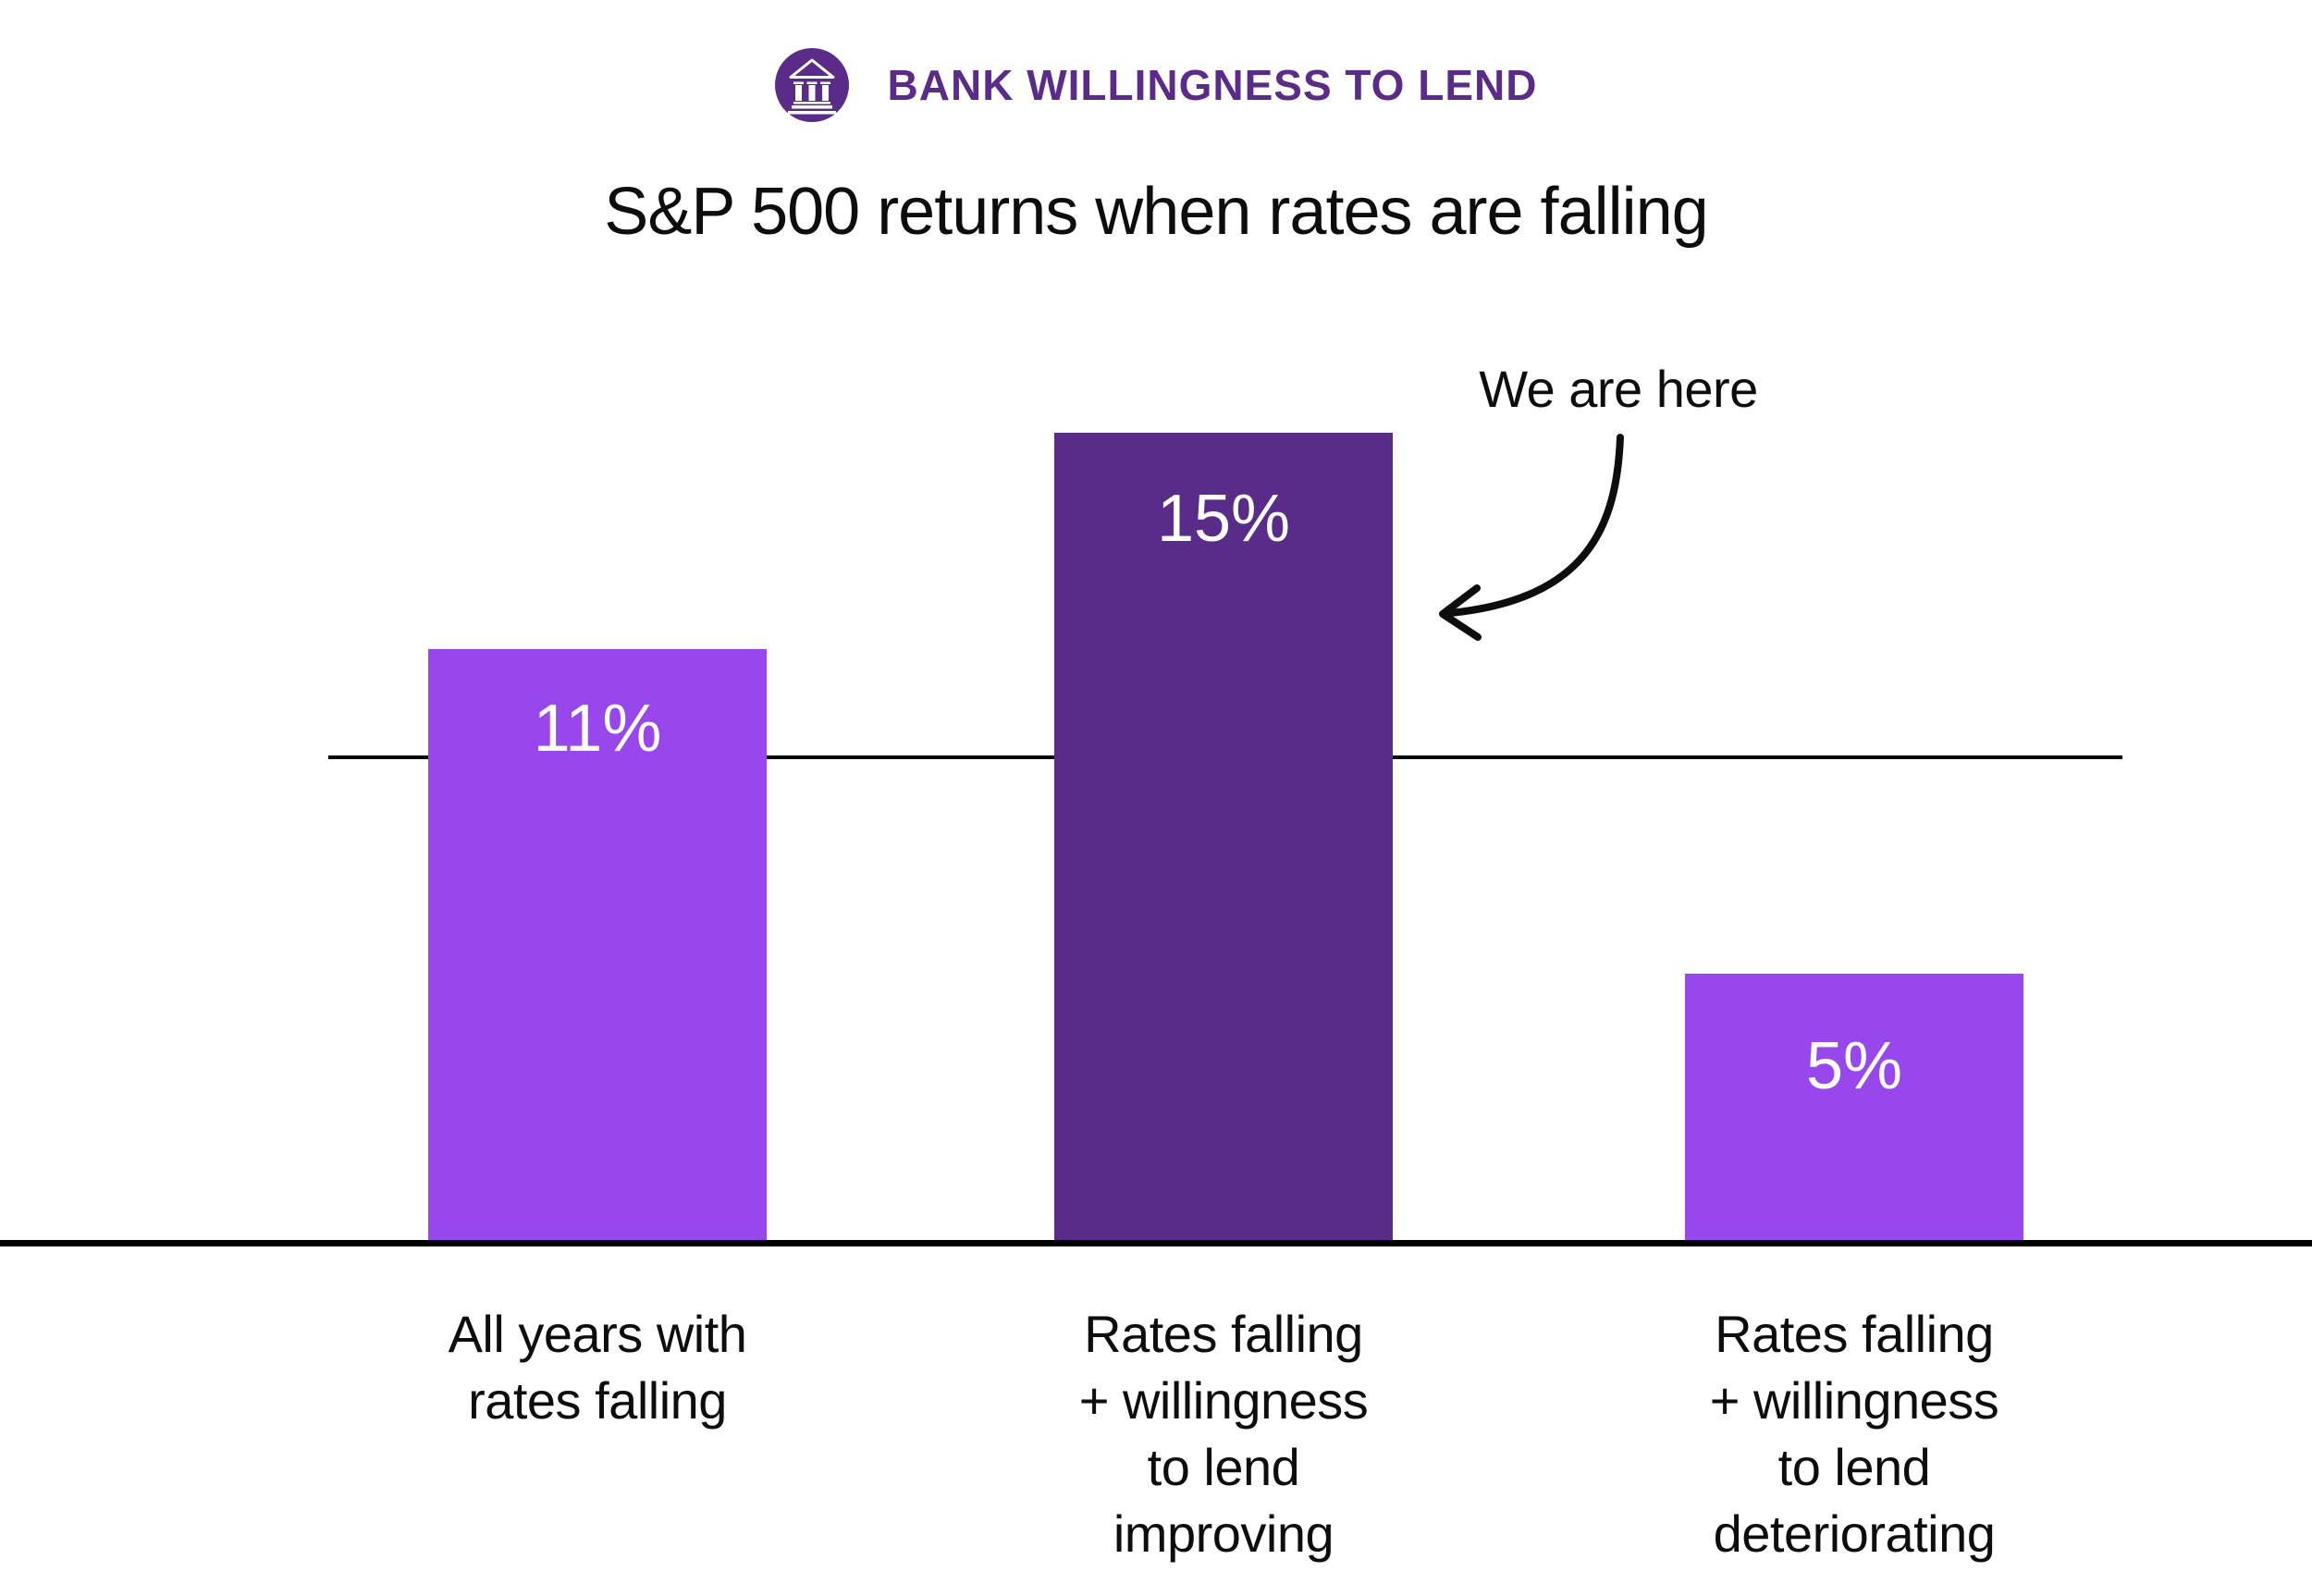 The height and width of the screenshot is (1596, 2312). I want to click on value-label: 15%, so click(1223, 519).